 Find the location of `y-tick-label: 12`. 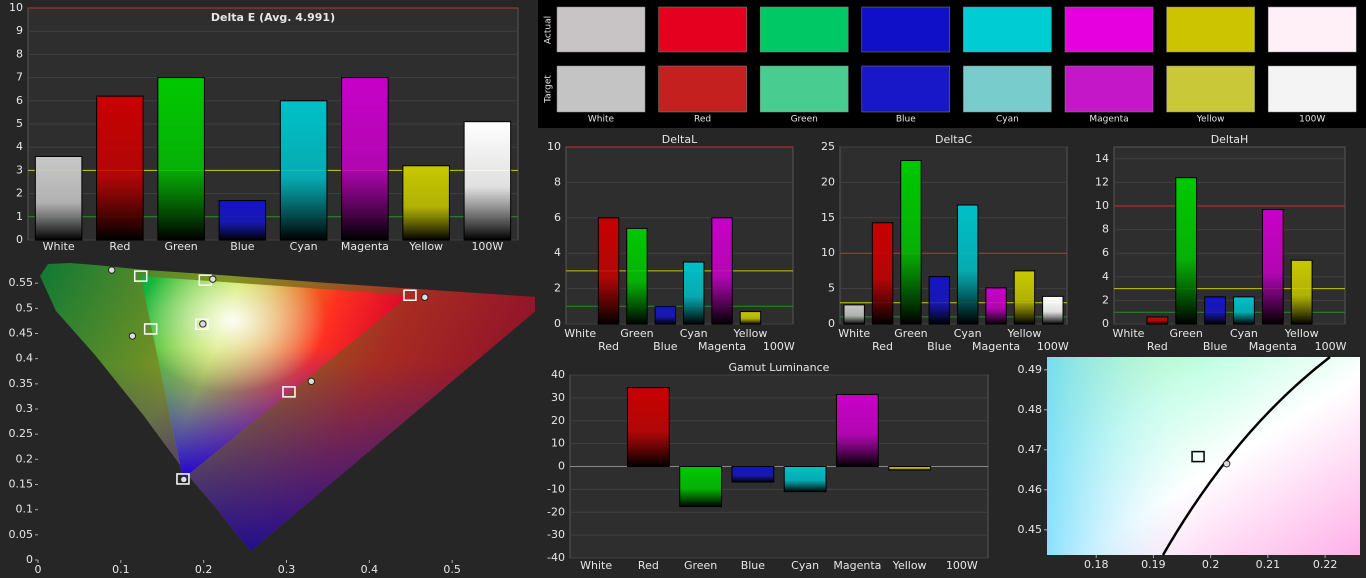

y-tick-label: 12 is located at coordinates (1102, 181).